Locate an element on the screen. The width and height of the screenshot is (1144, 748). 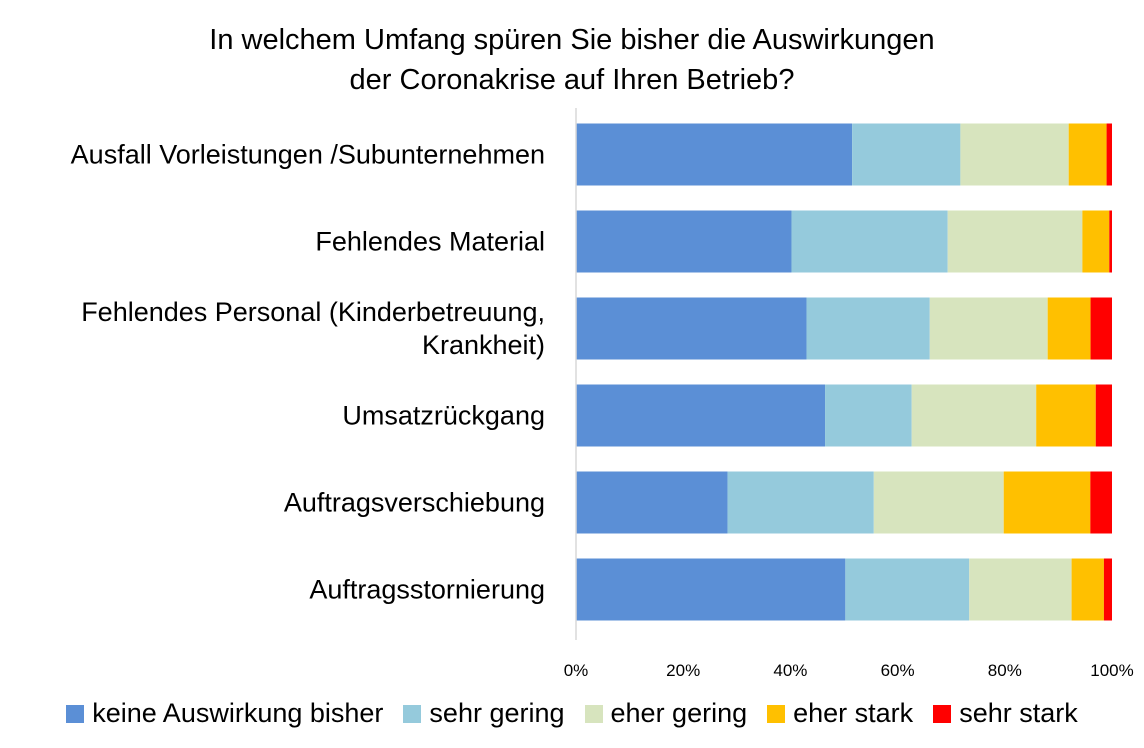
x-tick-label-2: 20% is located at coordinates (683, 670).